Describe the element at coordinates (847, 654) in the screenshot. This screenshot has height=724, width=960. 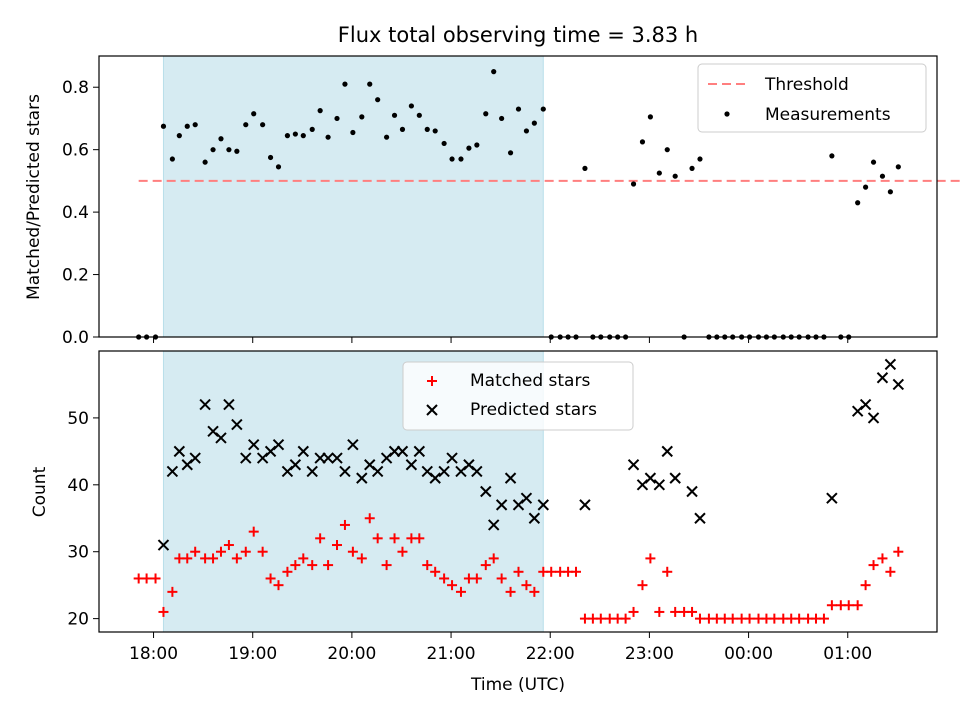
I see `x-tick-label: 01:00` at that location.